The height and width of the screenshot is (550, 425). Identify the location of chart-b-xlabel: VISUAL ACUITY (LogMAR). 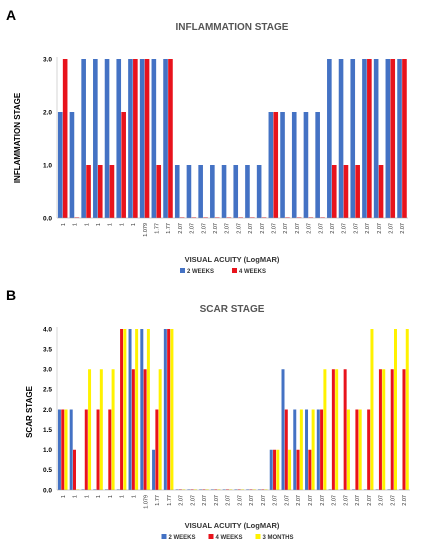
(232, 525).